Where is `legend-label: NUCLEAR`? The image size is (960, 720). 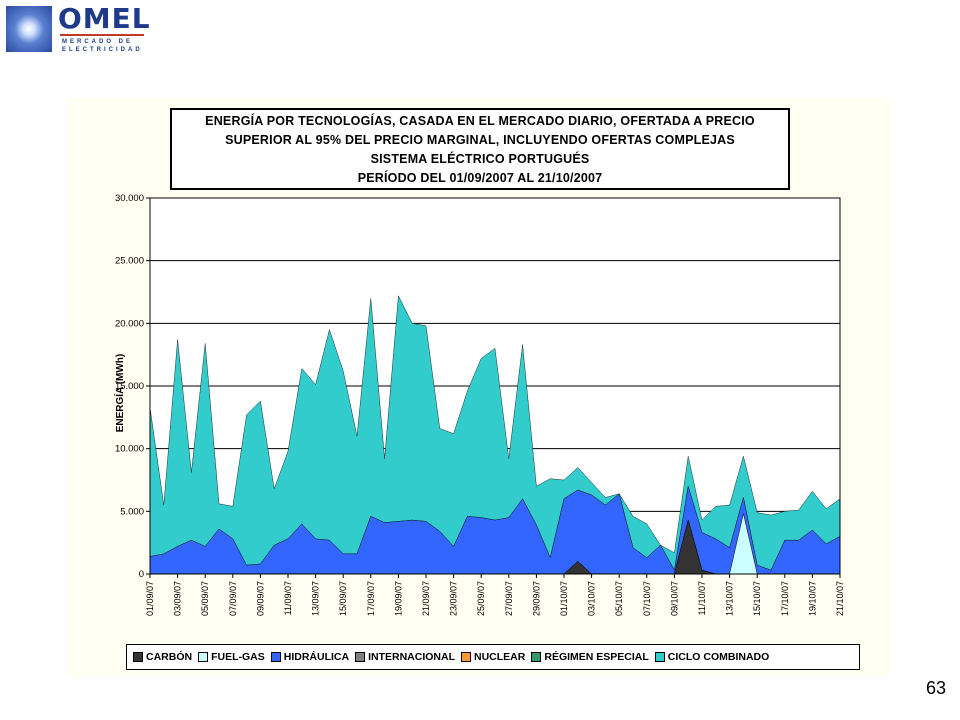
legend-label: NUCLEAR is located at coordinates (500, 657).